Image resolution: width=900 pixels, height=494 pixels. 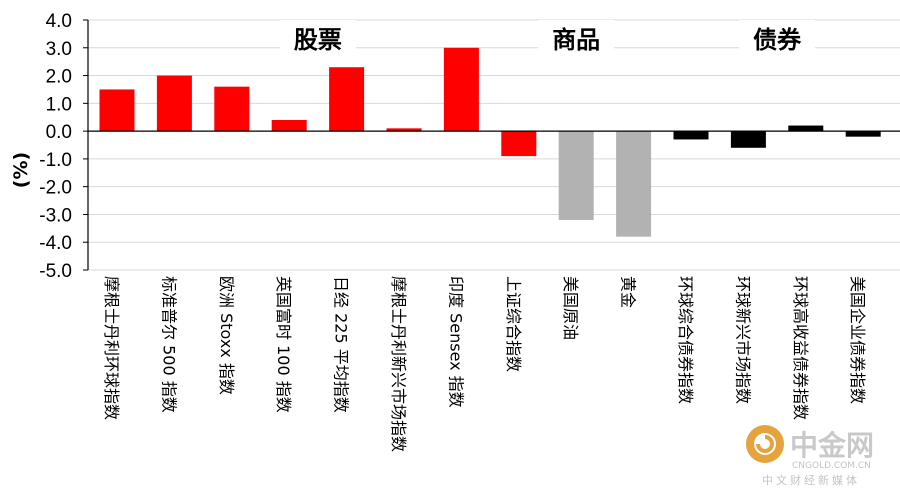 I want to click on y-tick-label: -4.0, so click(x=55, y=243).